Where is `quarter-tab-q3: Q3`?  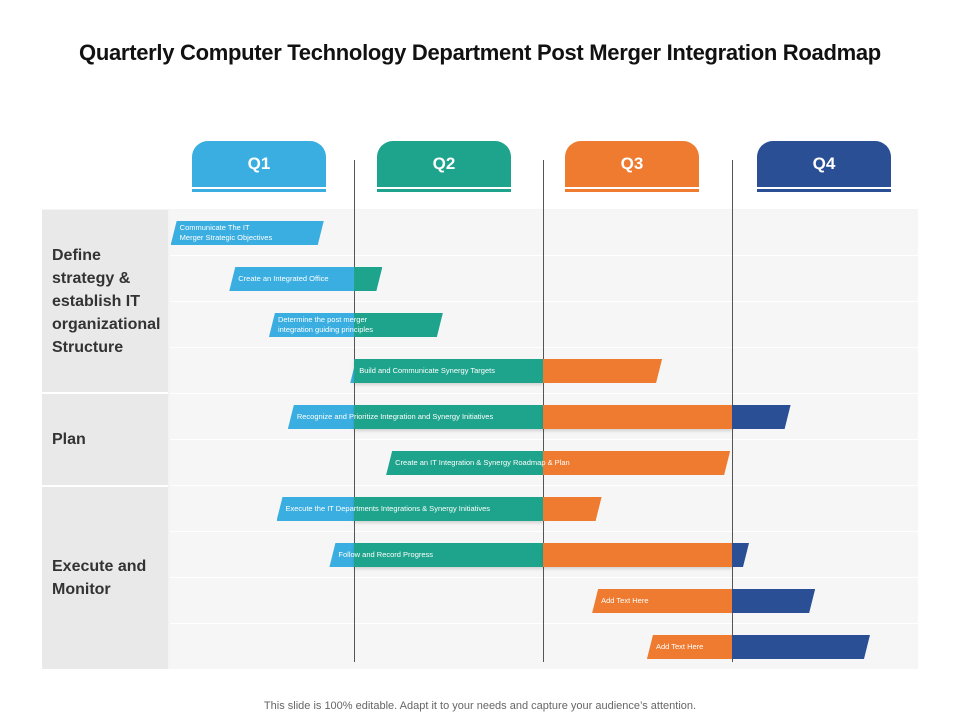
quarter-tab-q3: Q3 is located at coordinates (632, 164).